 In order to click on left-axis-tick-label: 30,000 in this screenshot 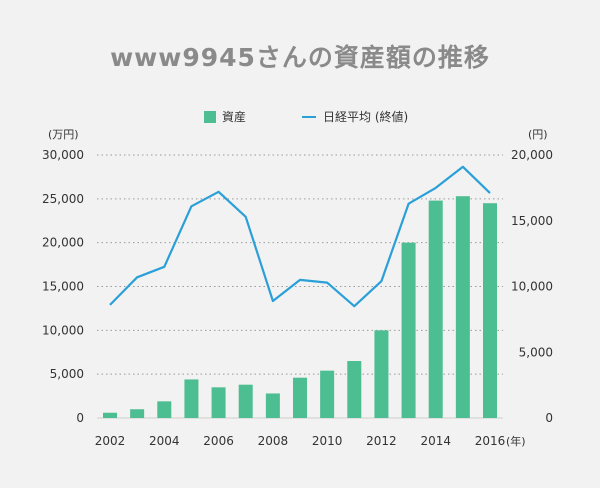, I will do `click(63, 155)`.